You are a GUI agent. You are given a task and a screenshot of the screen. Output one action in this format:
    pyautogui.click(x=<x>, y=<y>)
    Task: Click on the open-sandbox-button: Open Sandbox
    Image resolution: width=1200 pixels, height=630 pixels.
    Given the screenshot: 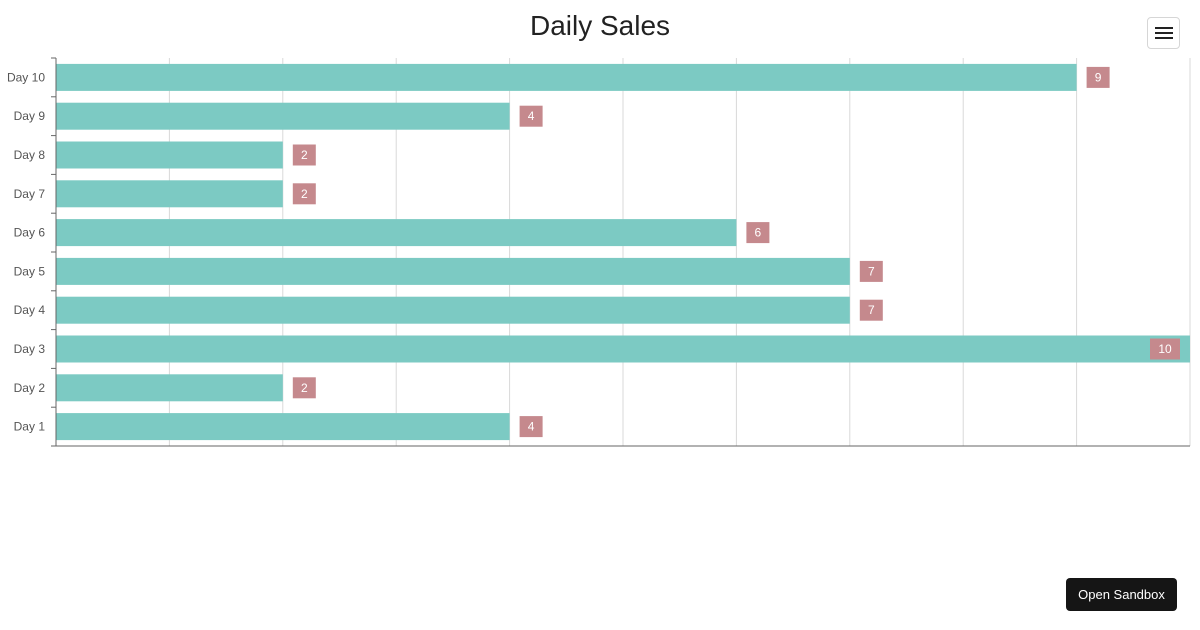 What is the action you would take?
    pyautogui.click(x=1121, y=594)
    